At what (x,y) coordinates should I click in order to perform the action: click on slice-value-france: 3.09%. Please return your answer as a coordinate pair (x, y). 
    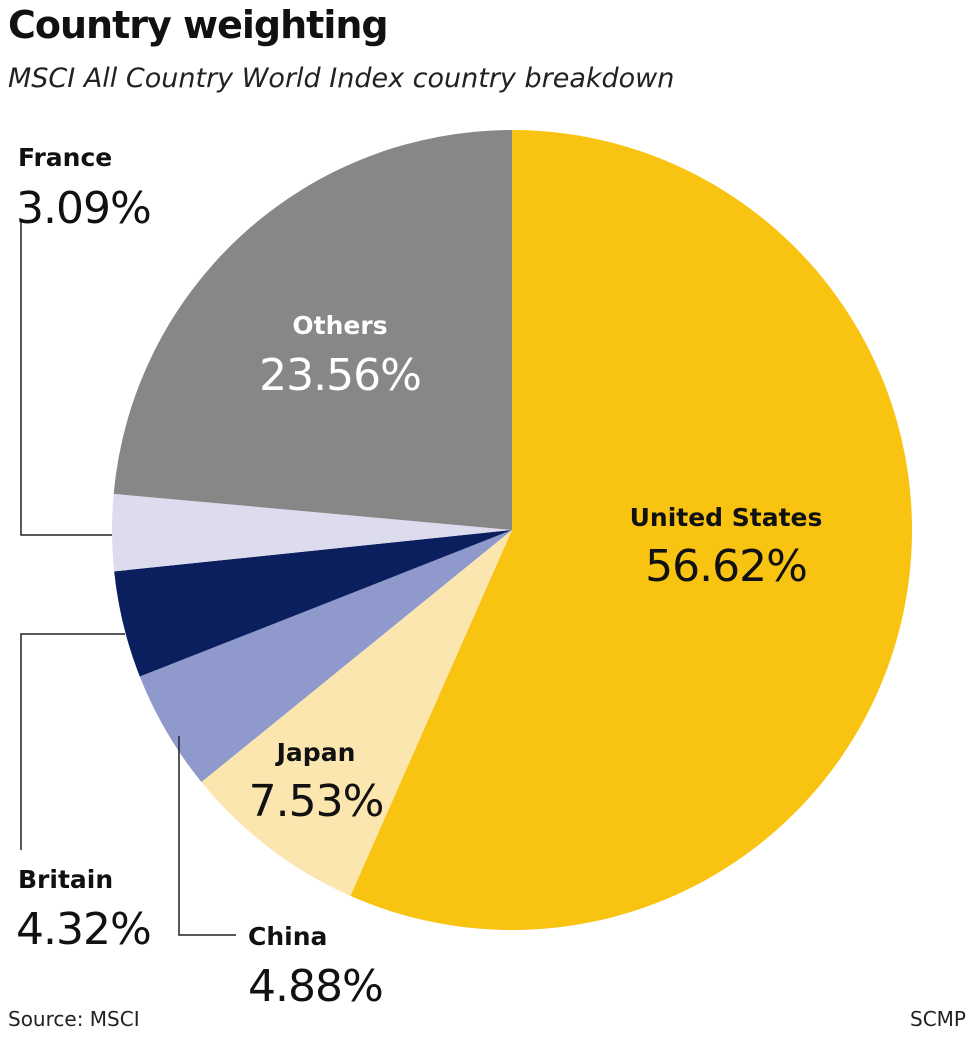
    Looking at the image, I should click on (83, 208).